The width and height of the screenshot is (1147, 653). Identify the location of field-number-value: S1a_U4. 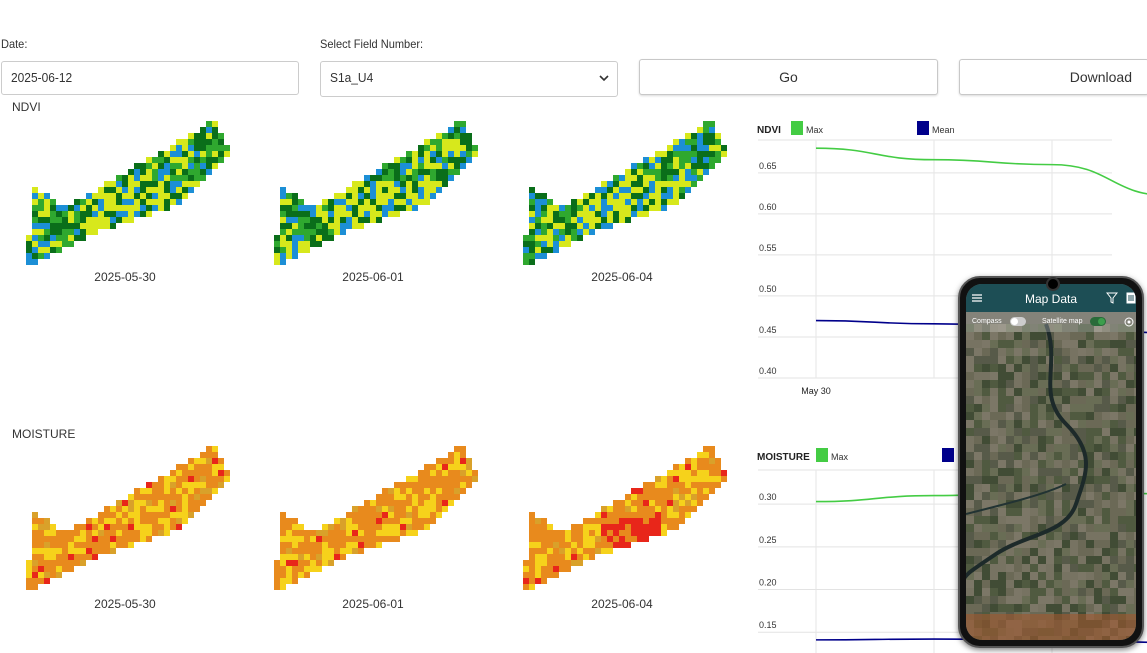
(352, 77).